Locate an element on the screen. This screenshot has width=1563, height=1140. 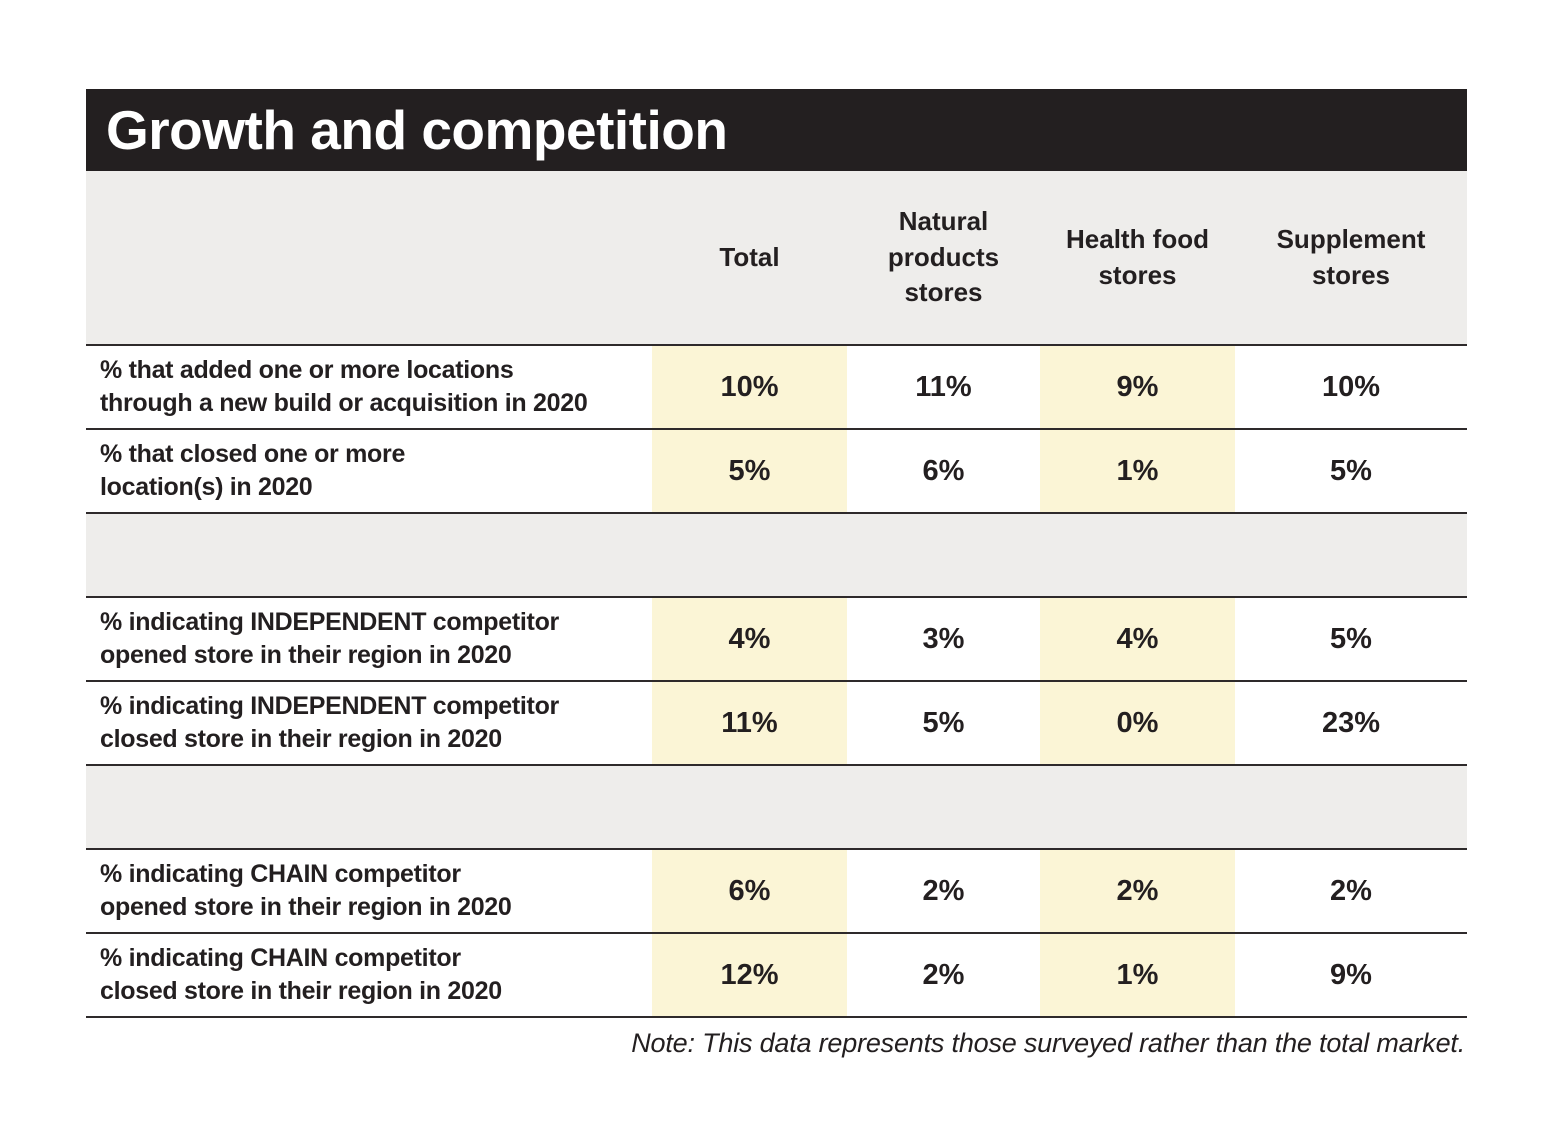
value-cell: 23% is located at coordinates (1351, 722).